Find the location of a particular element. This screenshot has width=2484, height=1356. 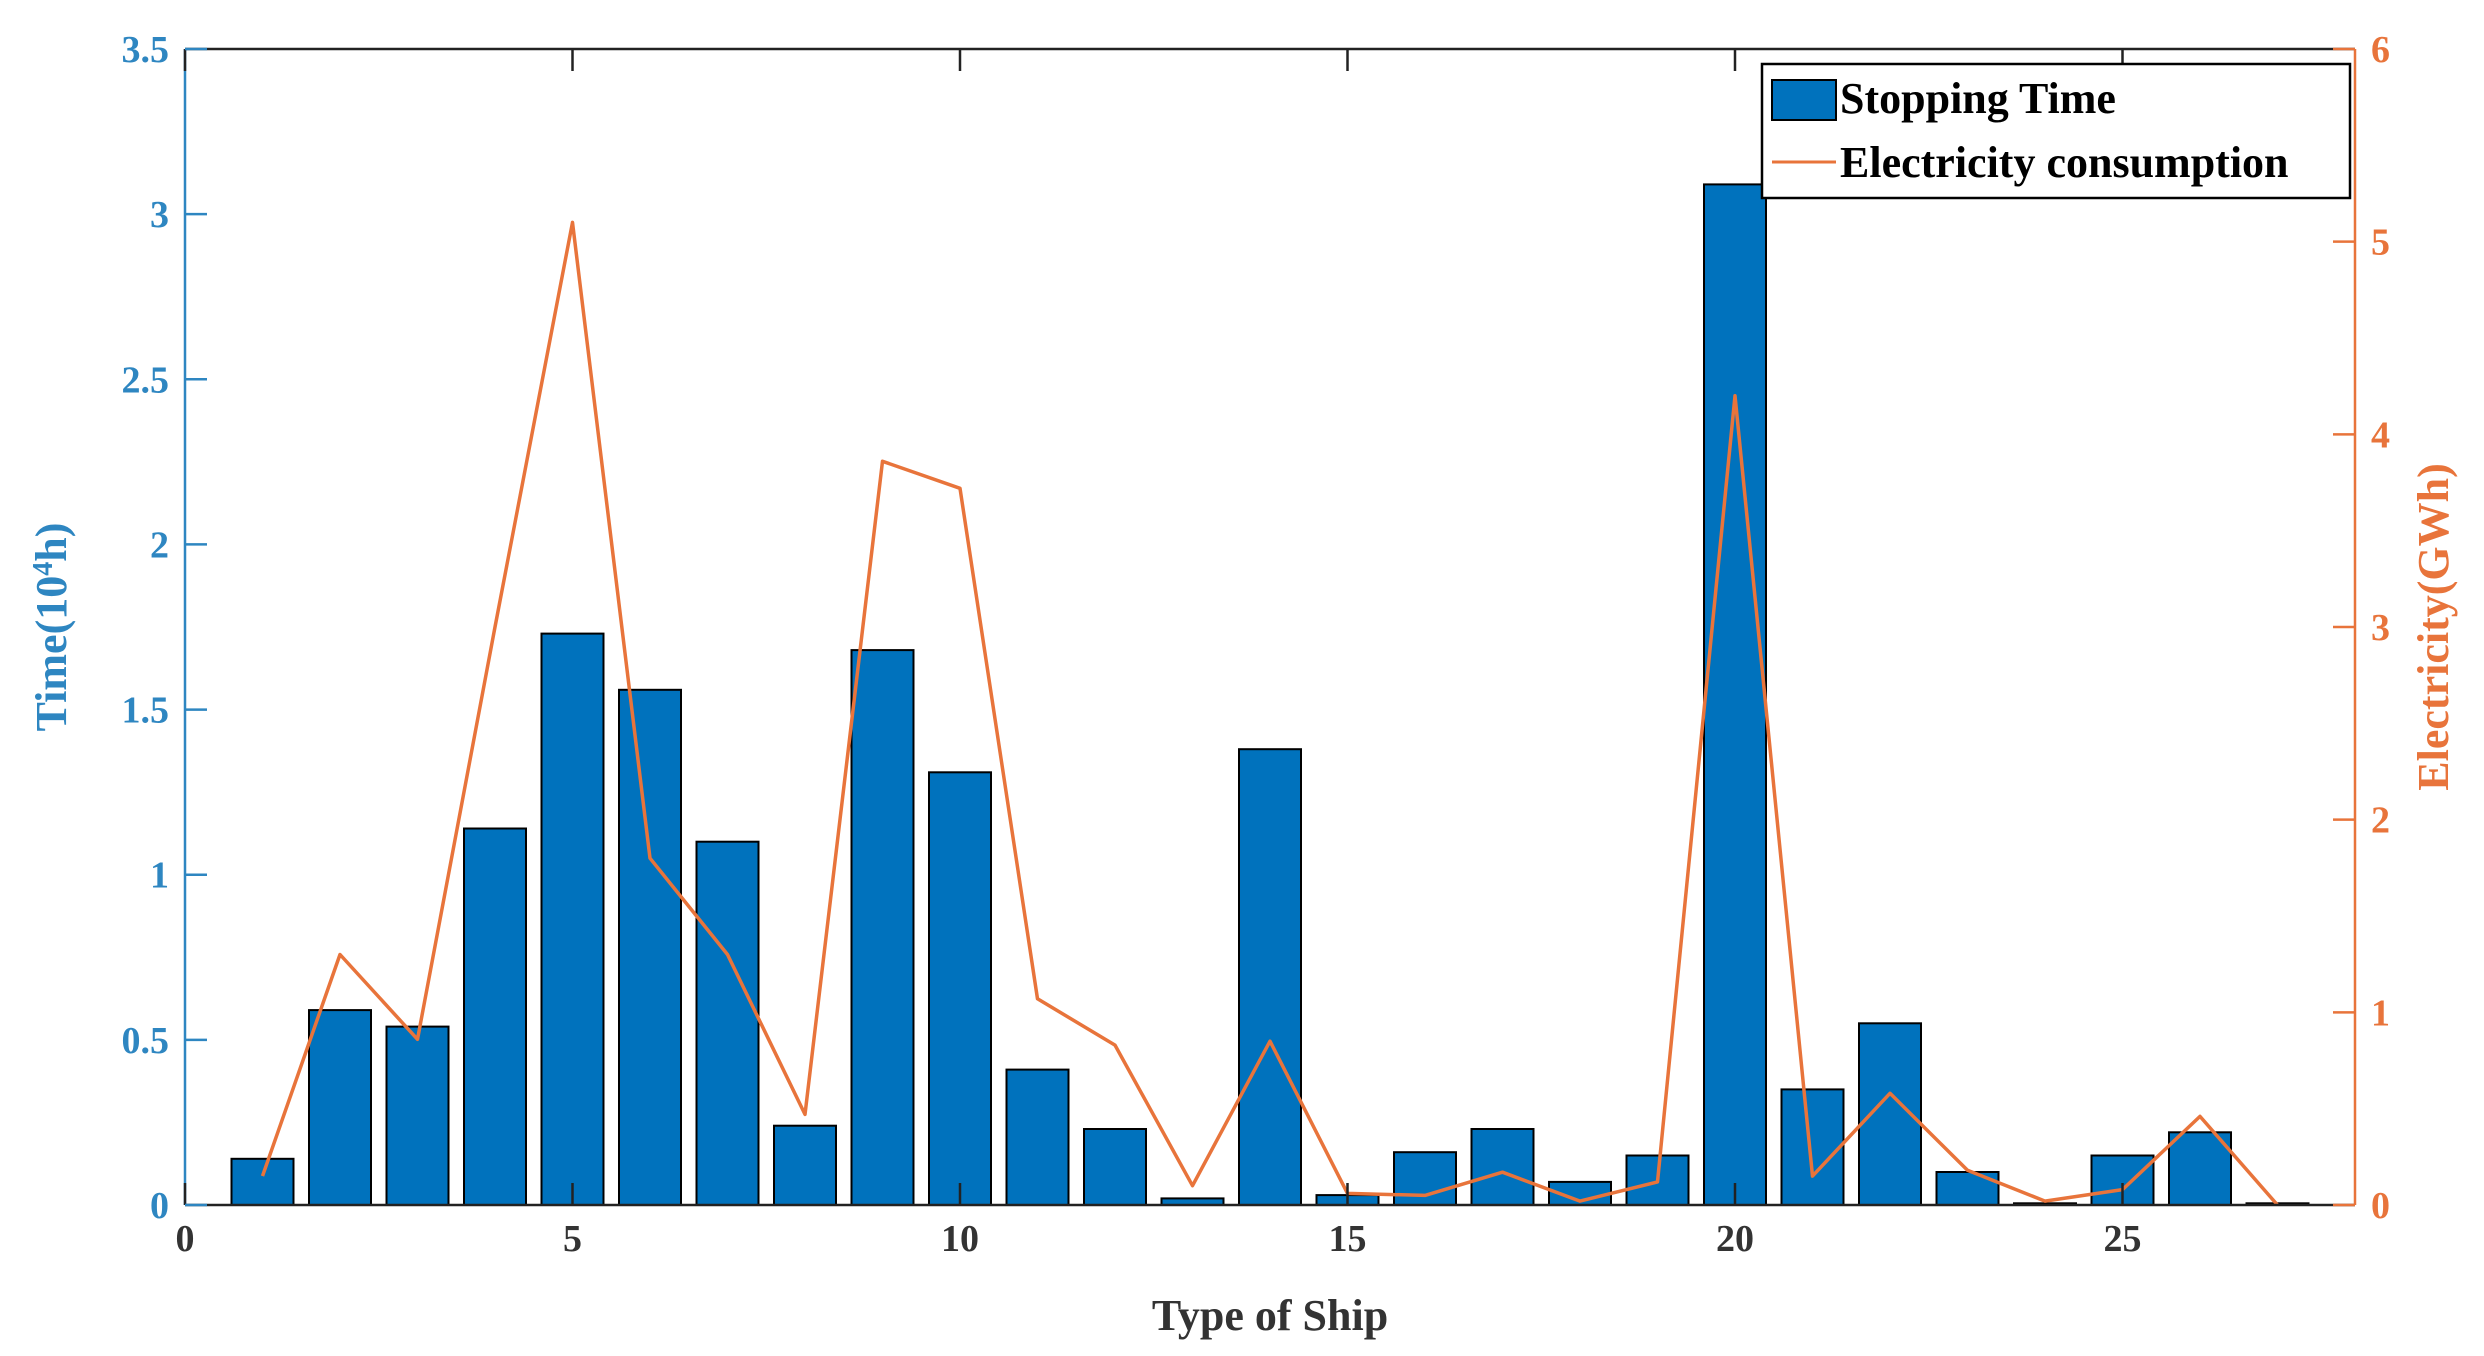

y-left-label-superscript: 4 is located at coordinates (43, 569).